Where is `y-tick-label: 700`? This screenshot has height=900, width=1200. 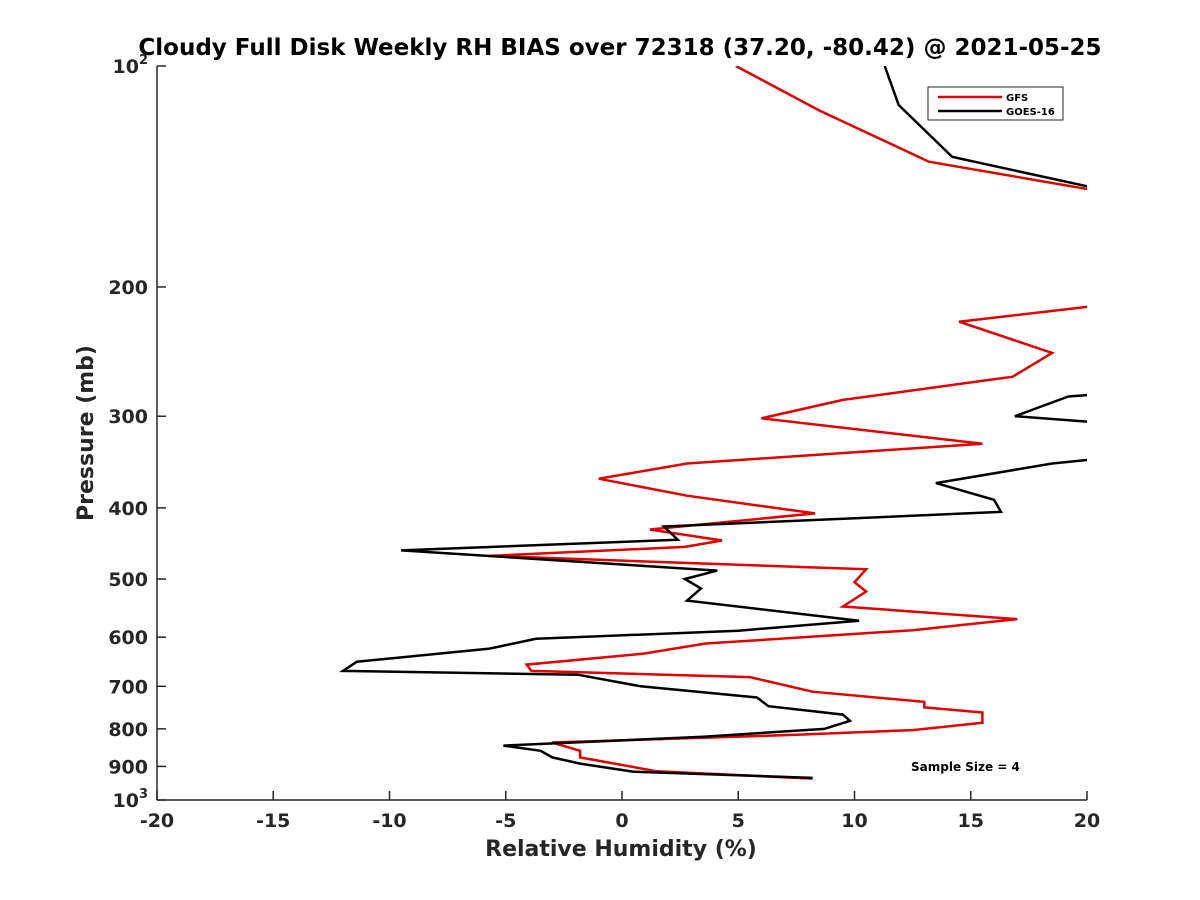
y-tick-label: 700 is located at coordinates (128, 687).